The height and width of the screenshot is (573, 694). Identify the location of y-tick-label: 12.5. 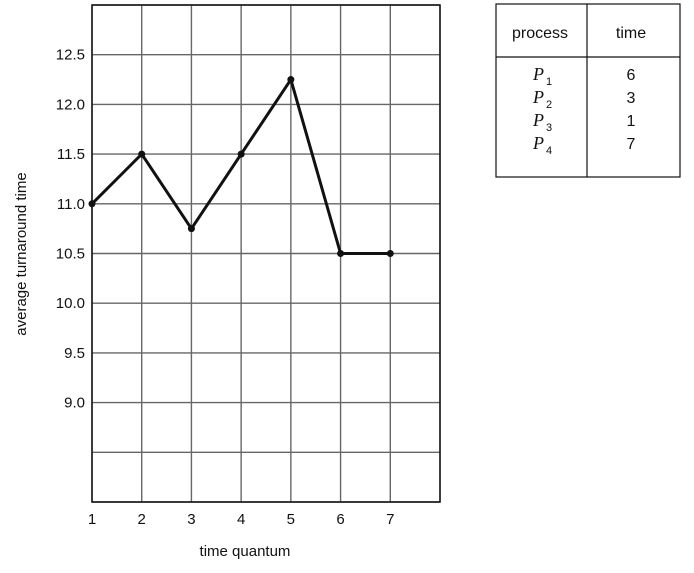
(70, 55).